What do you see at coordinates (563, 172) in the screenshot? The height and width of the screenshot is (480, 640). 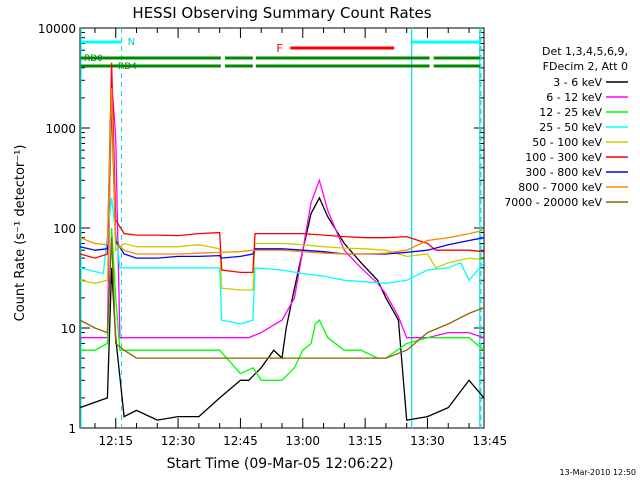 I see `legend-entry-label: 300 - 800 keV` at bounding box center [563, 172].